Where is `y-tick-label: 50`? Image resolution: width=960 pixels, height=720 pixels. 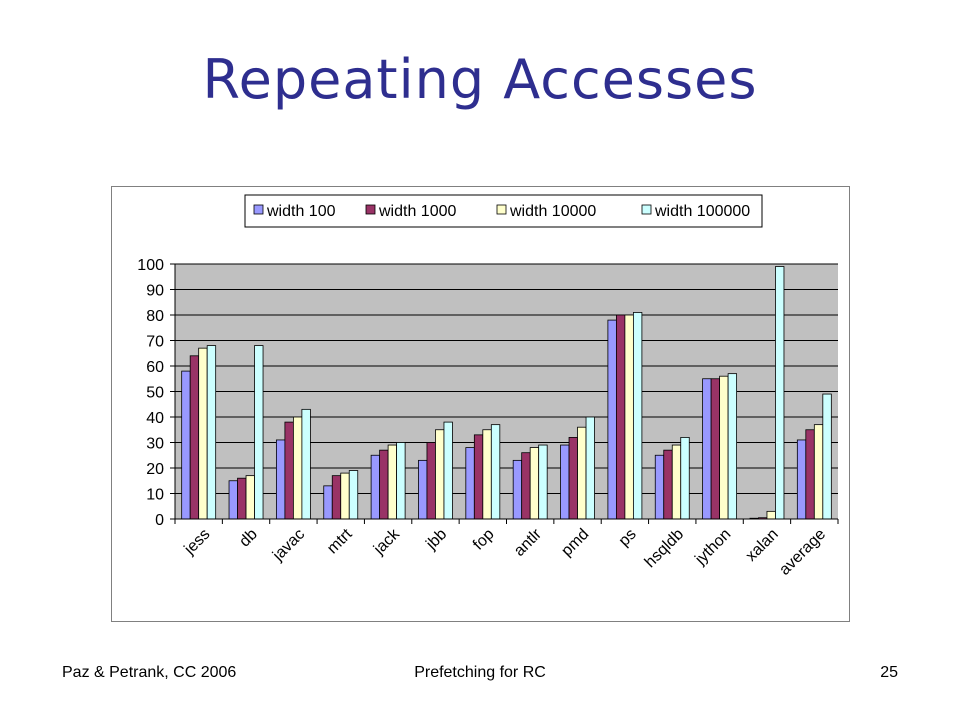
y-tick-label: 50 is located at coordinates (155, 393).